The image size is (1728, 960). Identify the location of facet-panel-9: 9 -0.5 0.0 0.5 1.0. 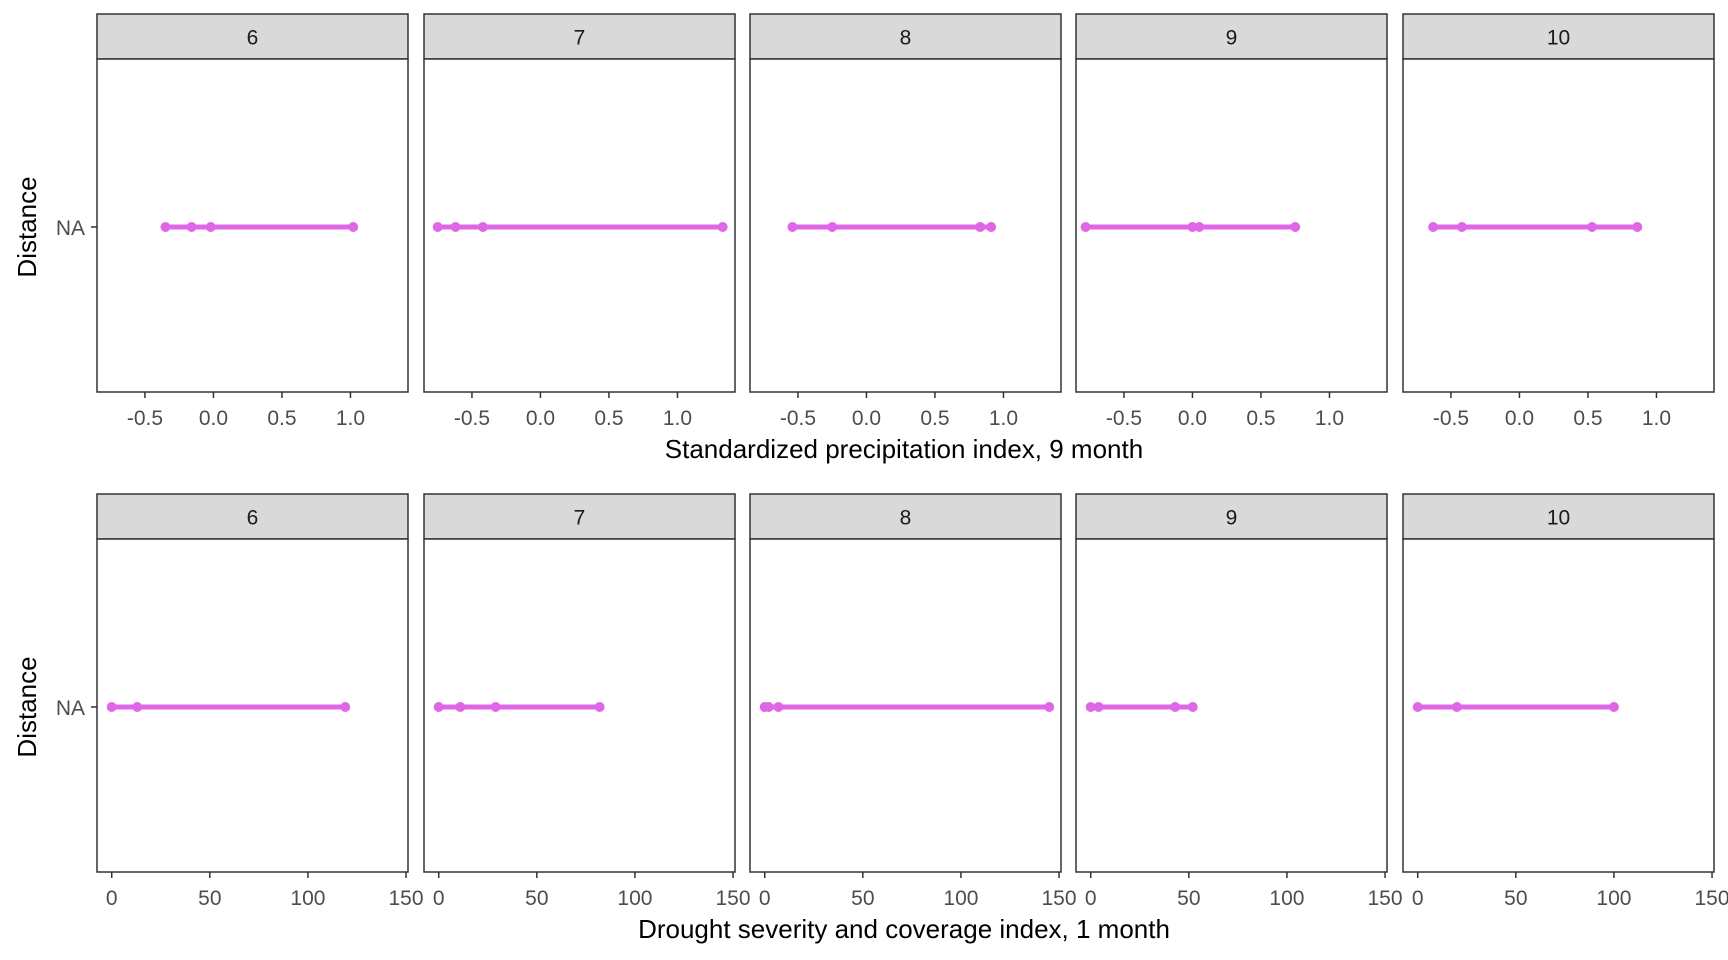
(1231, 221).